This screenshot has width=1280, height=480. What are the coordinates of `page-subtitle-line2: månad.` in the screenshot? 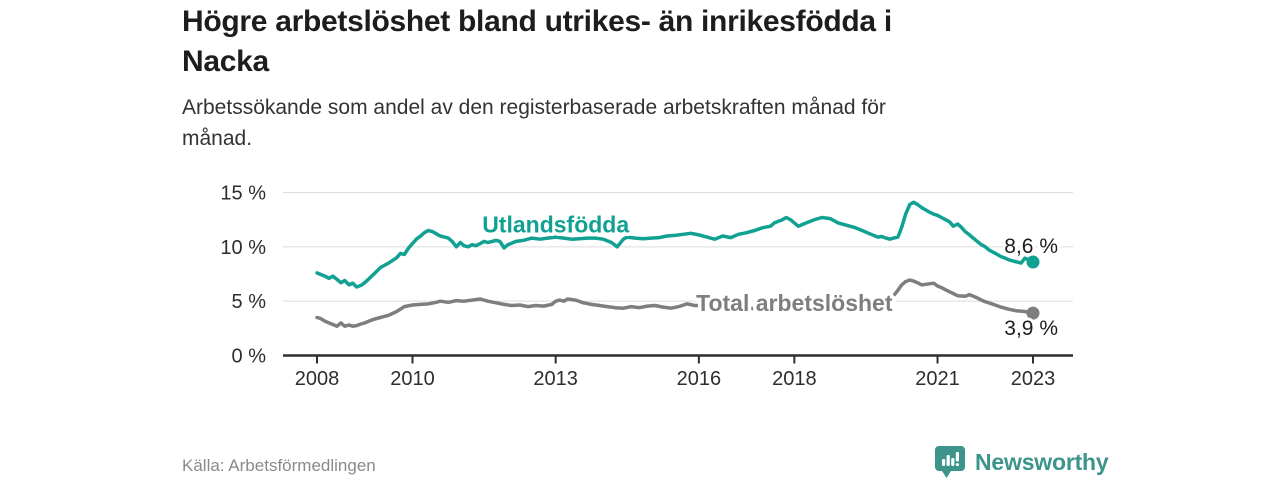 It's located at (217, 138).